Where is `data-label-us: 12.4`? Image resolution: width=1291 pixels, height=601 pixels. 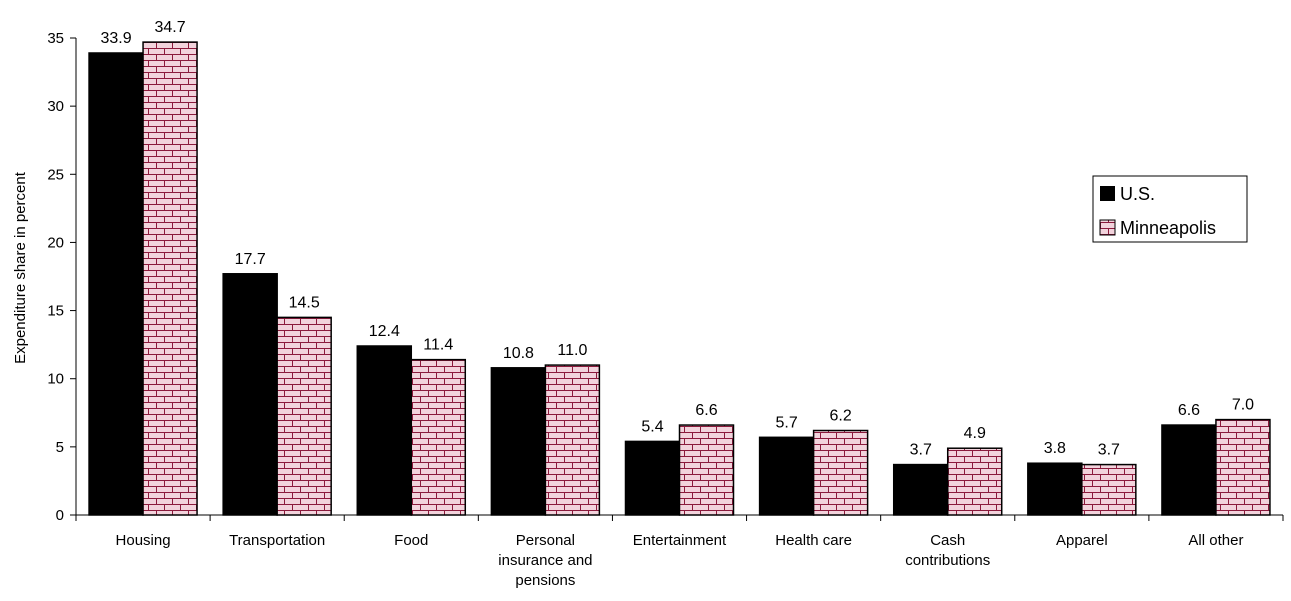
data-label-us: 12.4 is located at coordinates (384, 331).